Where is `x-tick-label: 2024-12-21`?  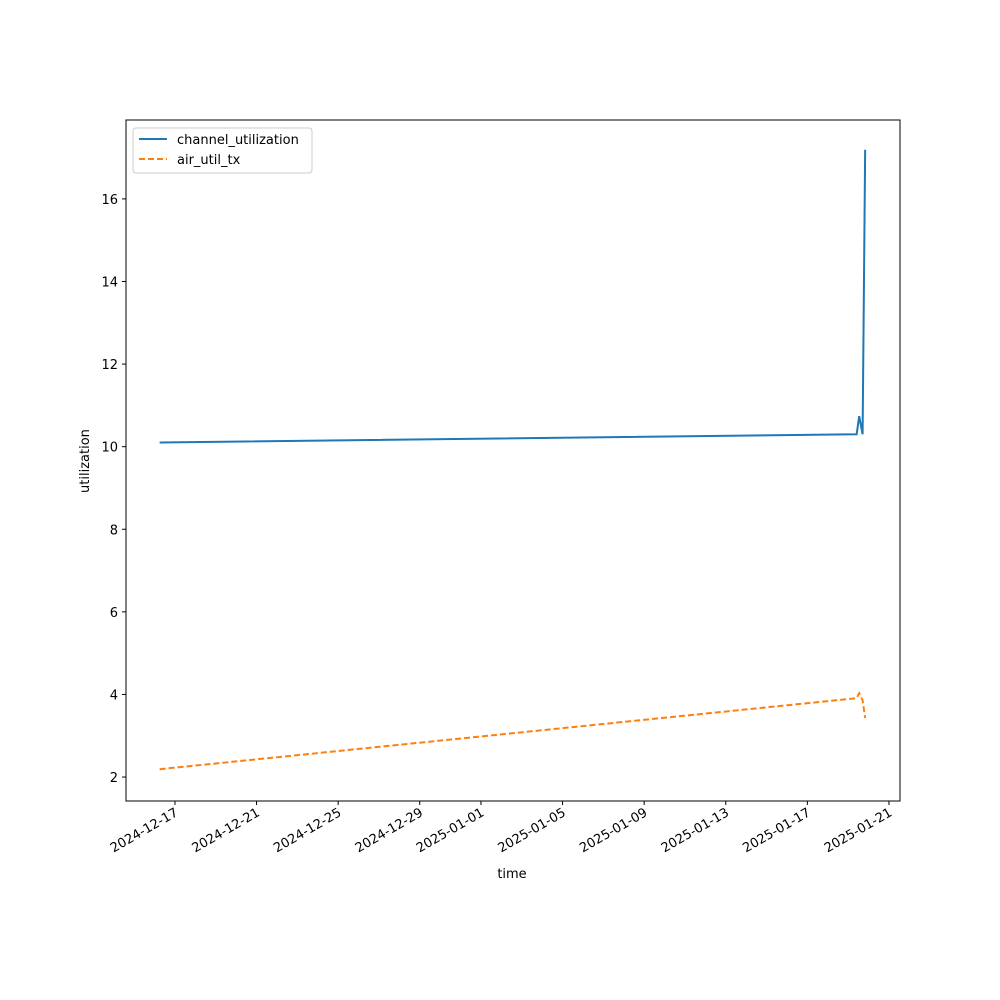 x-tick-label: 2024-12-21 is located at coordinates (226, 830).